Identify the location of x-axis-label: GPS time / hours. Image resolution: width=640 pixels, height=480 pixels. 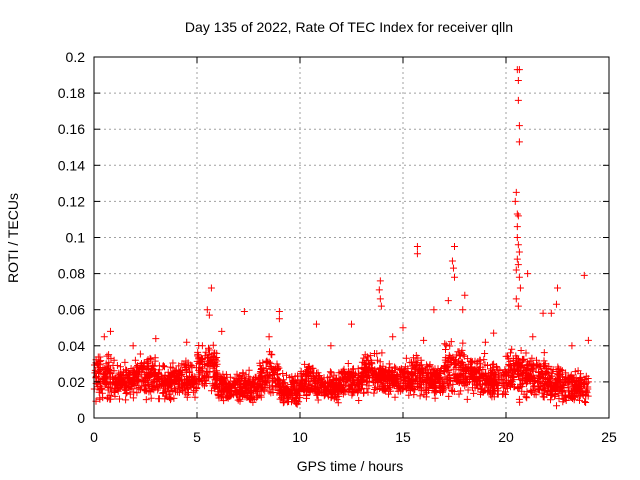
(350, 466).